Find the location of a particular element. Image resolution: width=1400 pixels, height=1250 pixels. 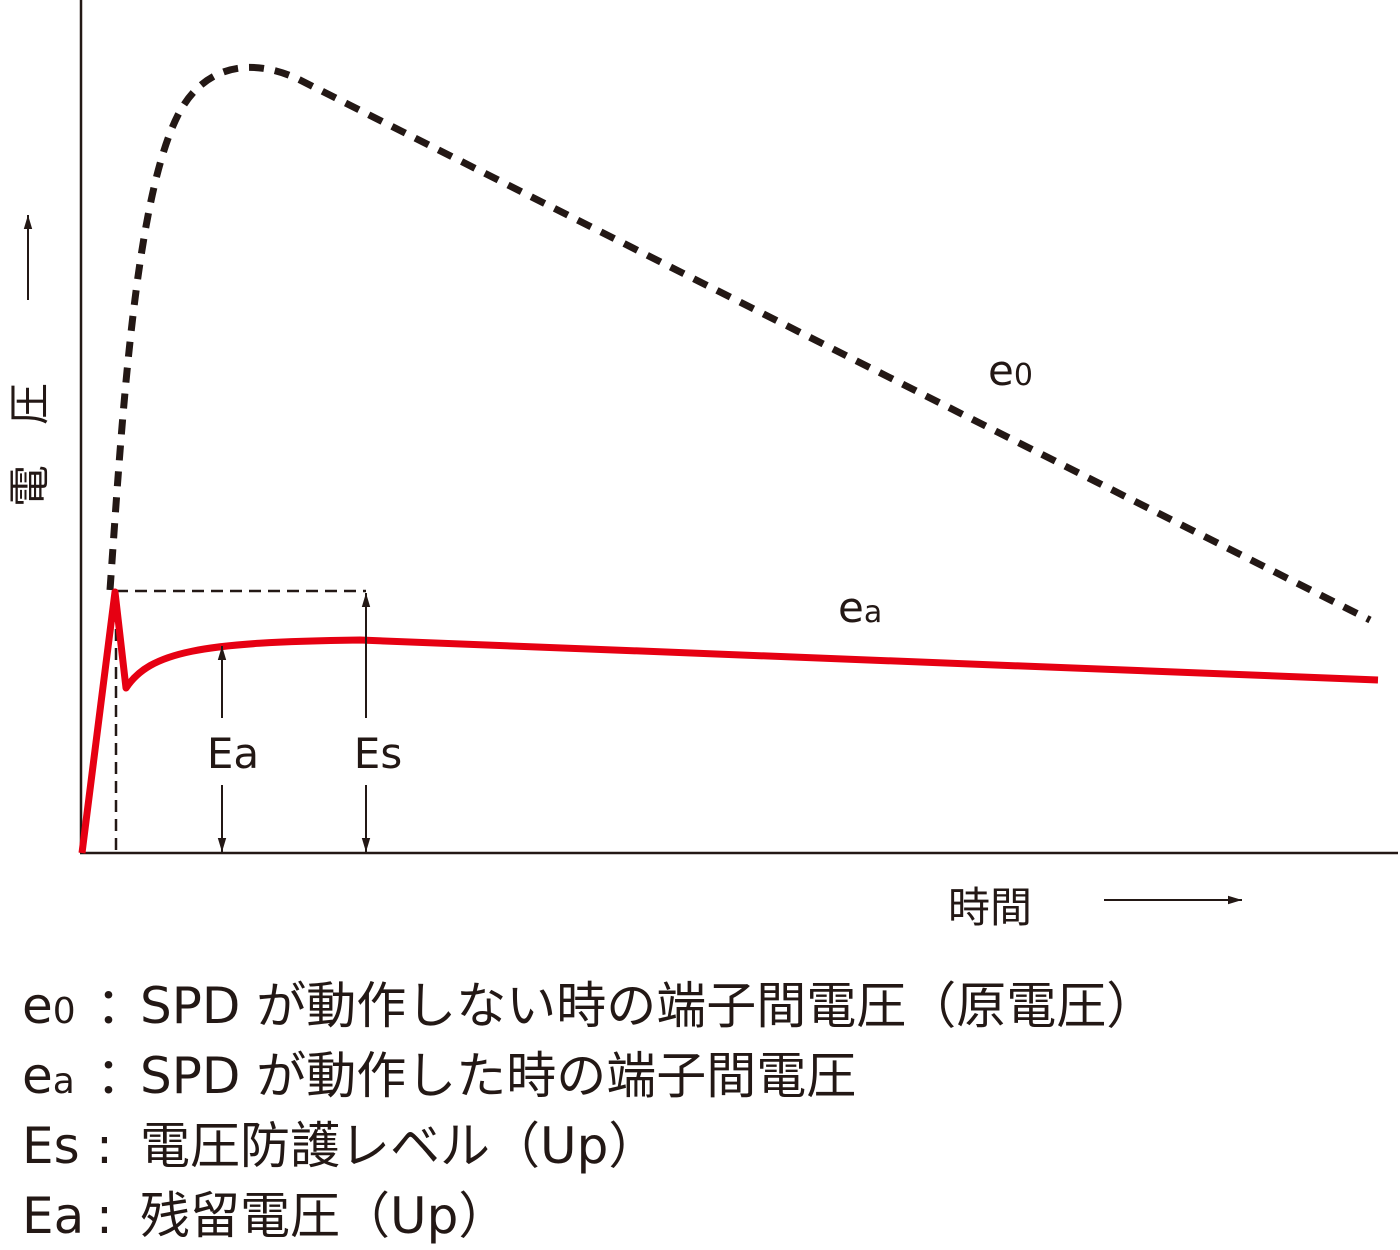

legend-symbol: Es is located at coordinates (51, 1146).